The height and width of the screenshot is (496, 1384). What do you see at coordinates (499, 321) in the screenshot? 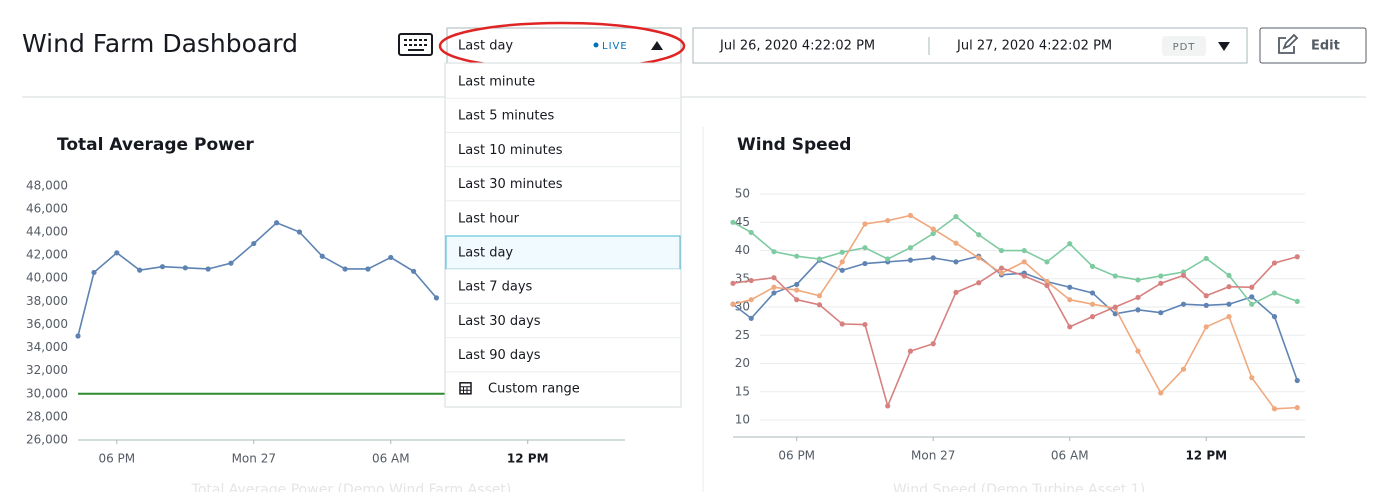
I see `menu-item: Last 30 days` at bounding box center [499, 321].